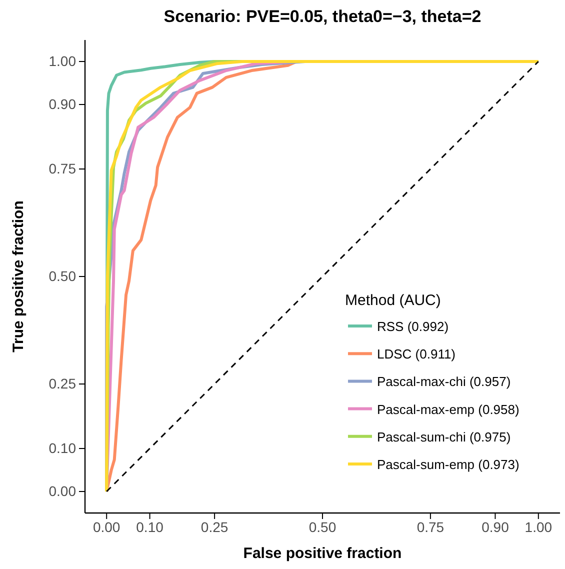  What do you see at coordinates (62, 60) in the screenshot?
I see `y-tick-label: 1.00` at bounding box center [62, 60].